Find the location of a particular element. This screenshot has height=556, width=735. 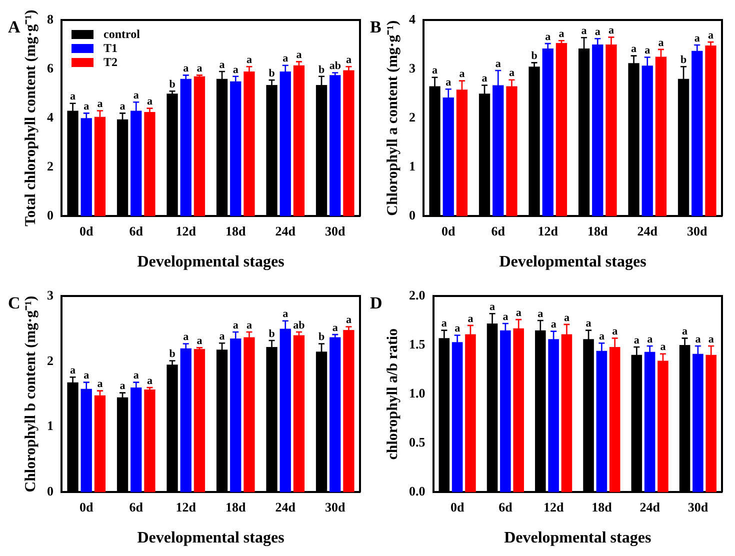

y-tick-label: 1.5 is located at coordinates (417, 344).